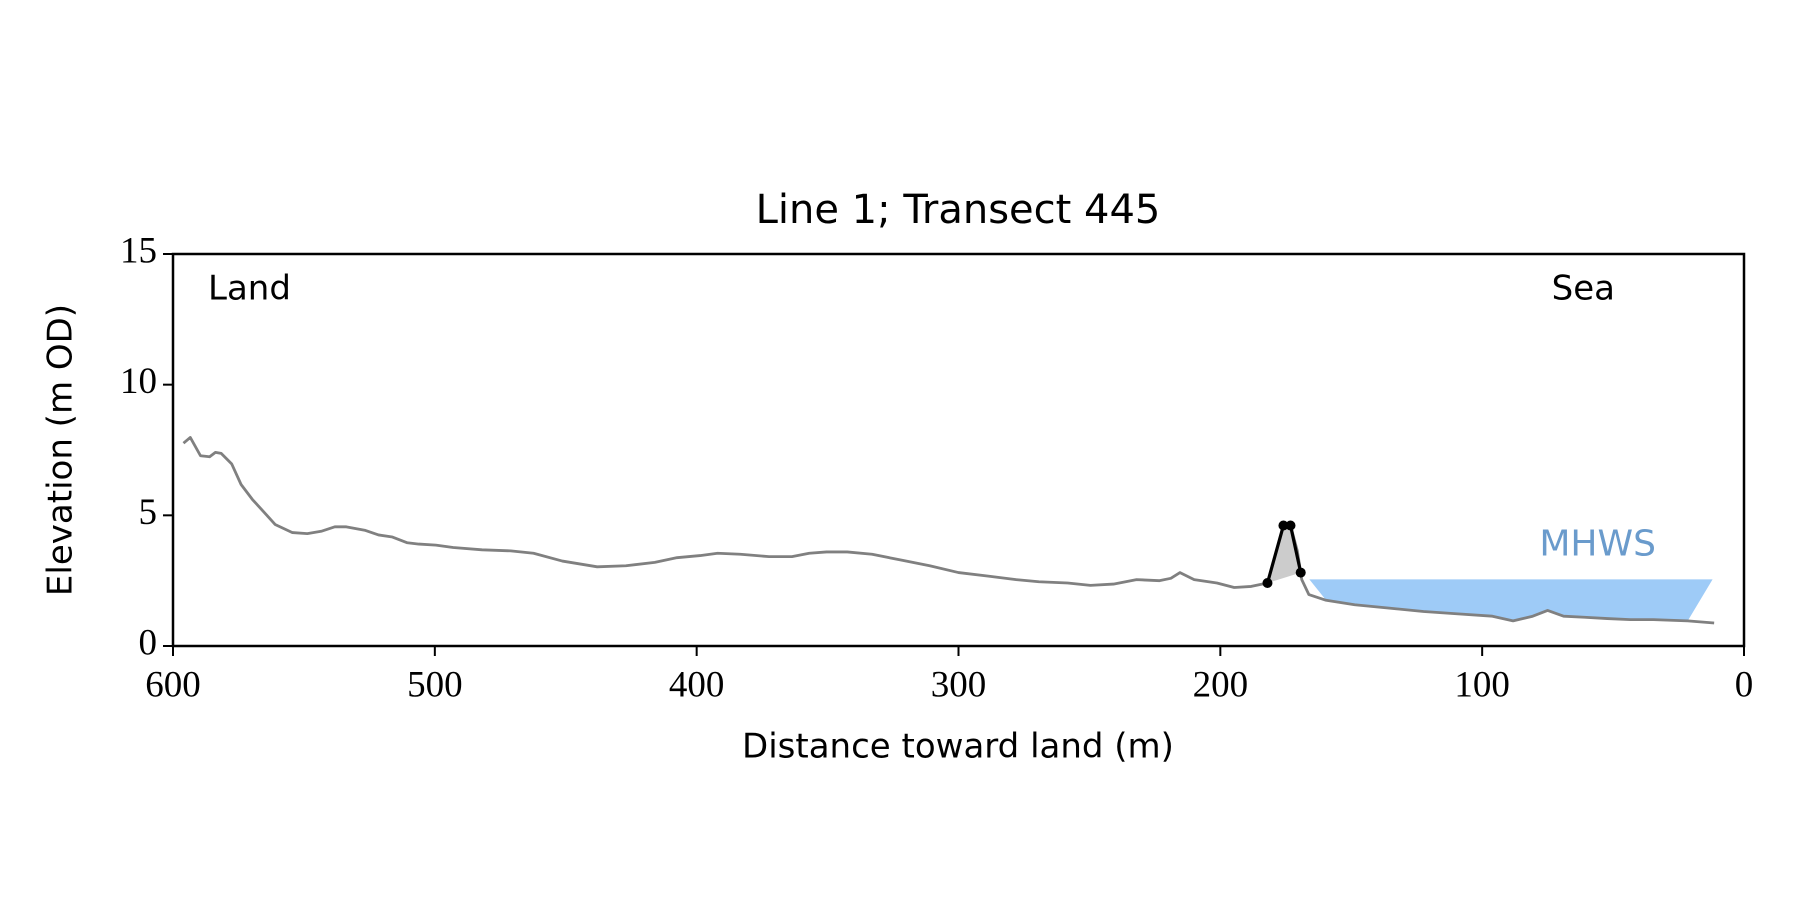 The height and width of the screenshot is (900, 1800). I want to click on x-tick-label: 100, so click(1482, 684).